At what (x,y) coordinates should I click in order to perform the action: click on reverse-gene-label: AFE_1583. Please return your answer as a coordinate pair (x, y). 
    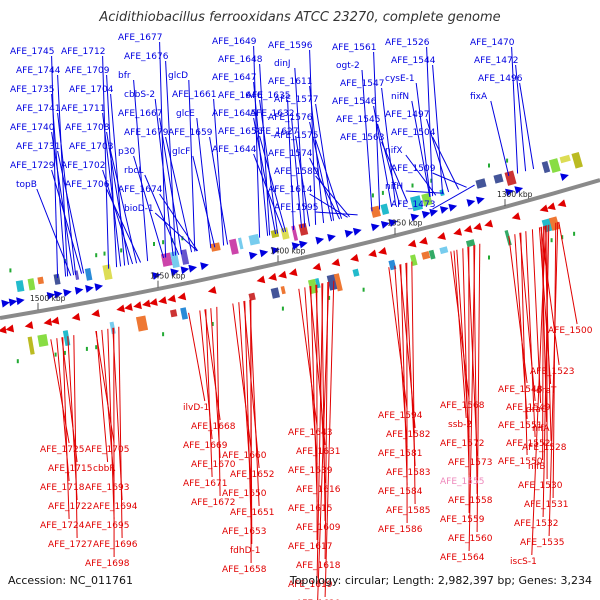
    Looking at the image, I should click on (408, 473).